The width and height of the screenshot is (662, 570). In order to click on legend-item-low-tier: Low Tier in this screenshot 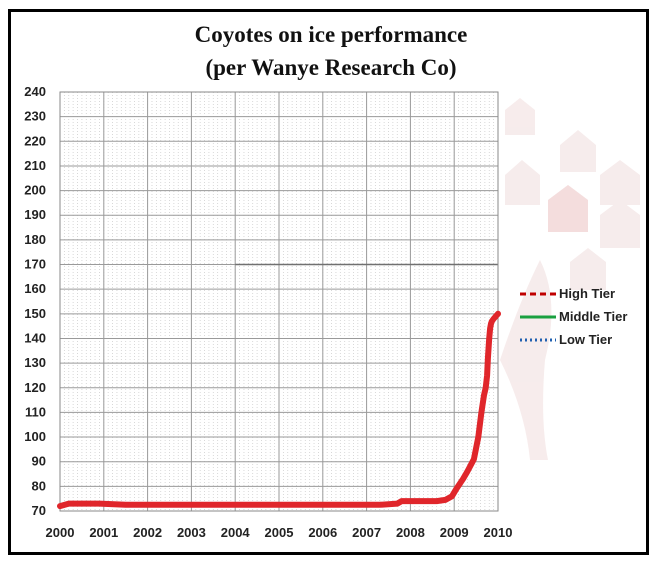, I will do `click(572, 339)`.